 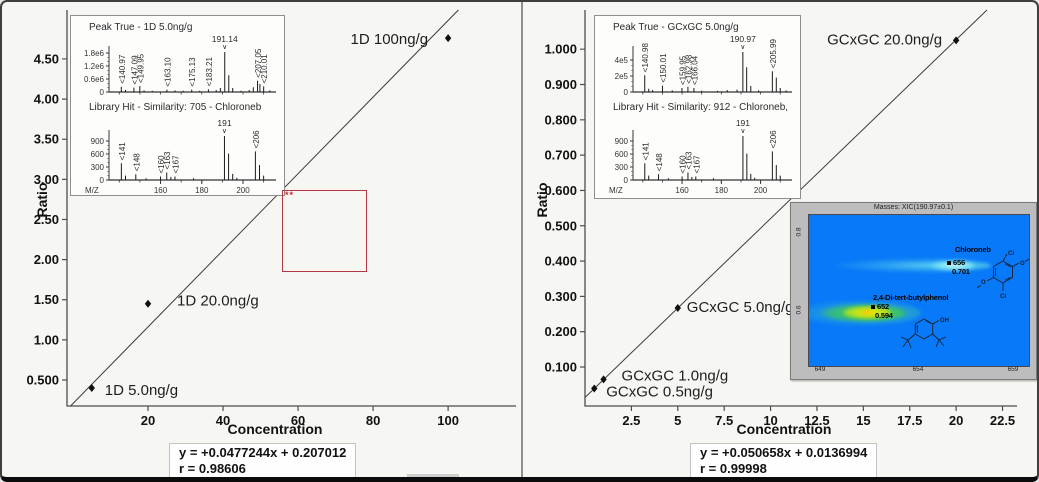 I want to click on contour-peak-marker: 656, so click(x=956, y=263).